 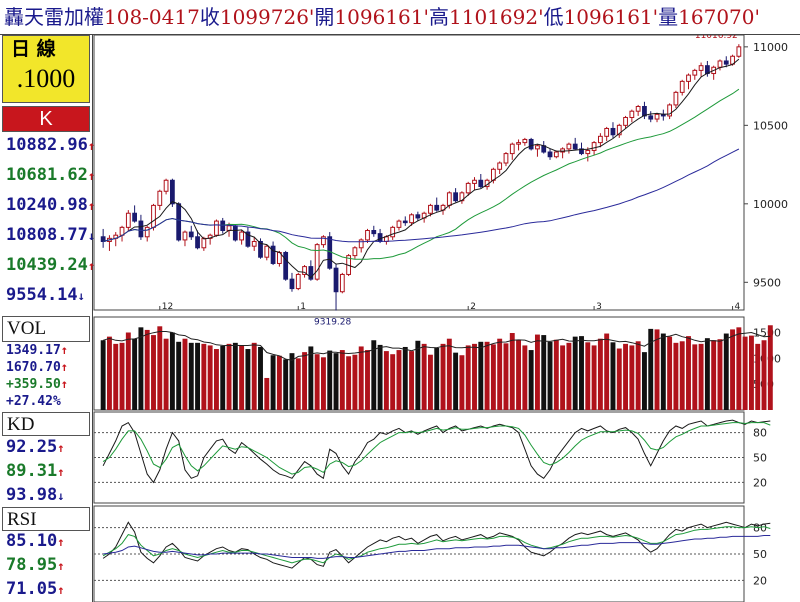 I want to click on k-value: 10240.98↑, so click(x=50, y=205).